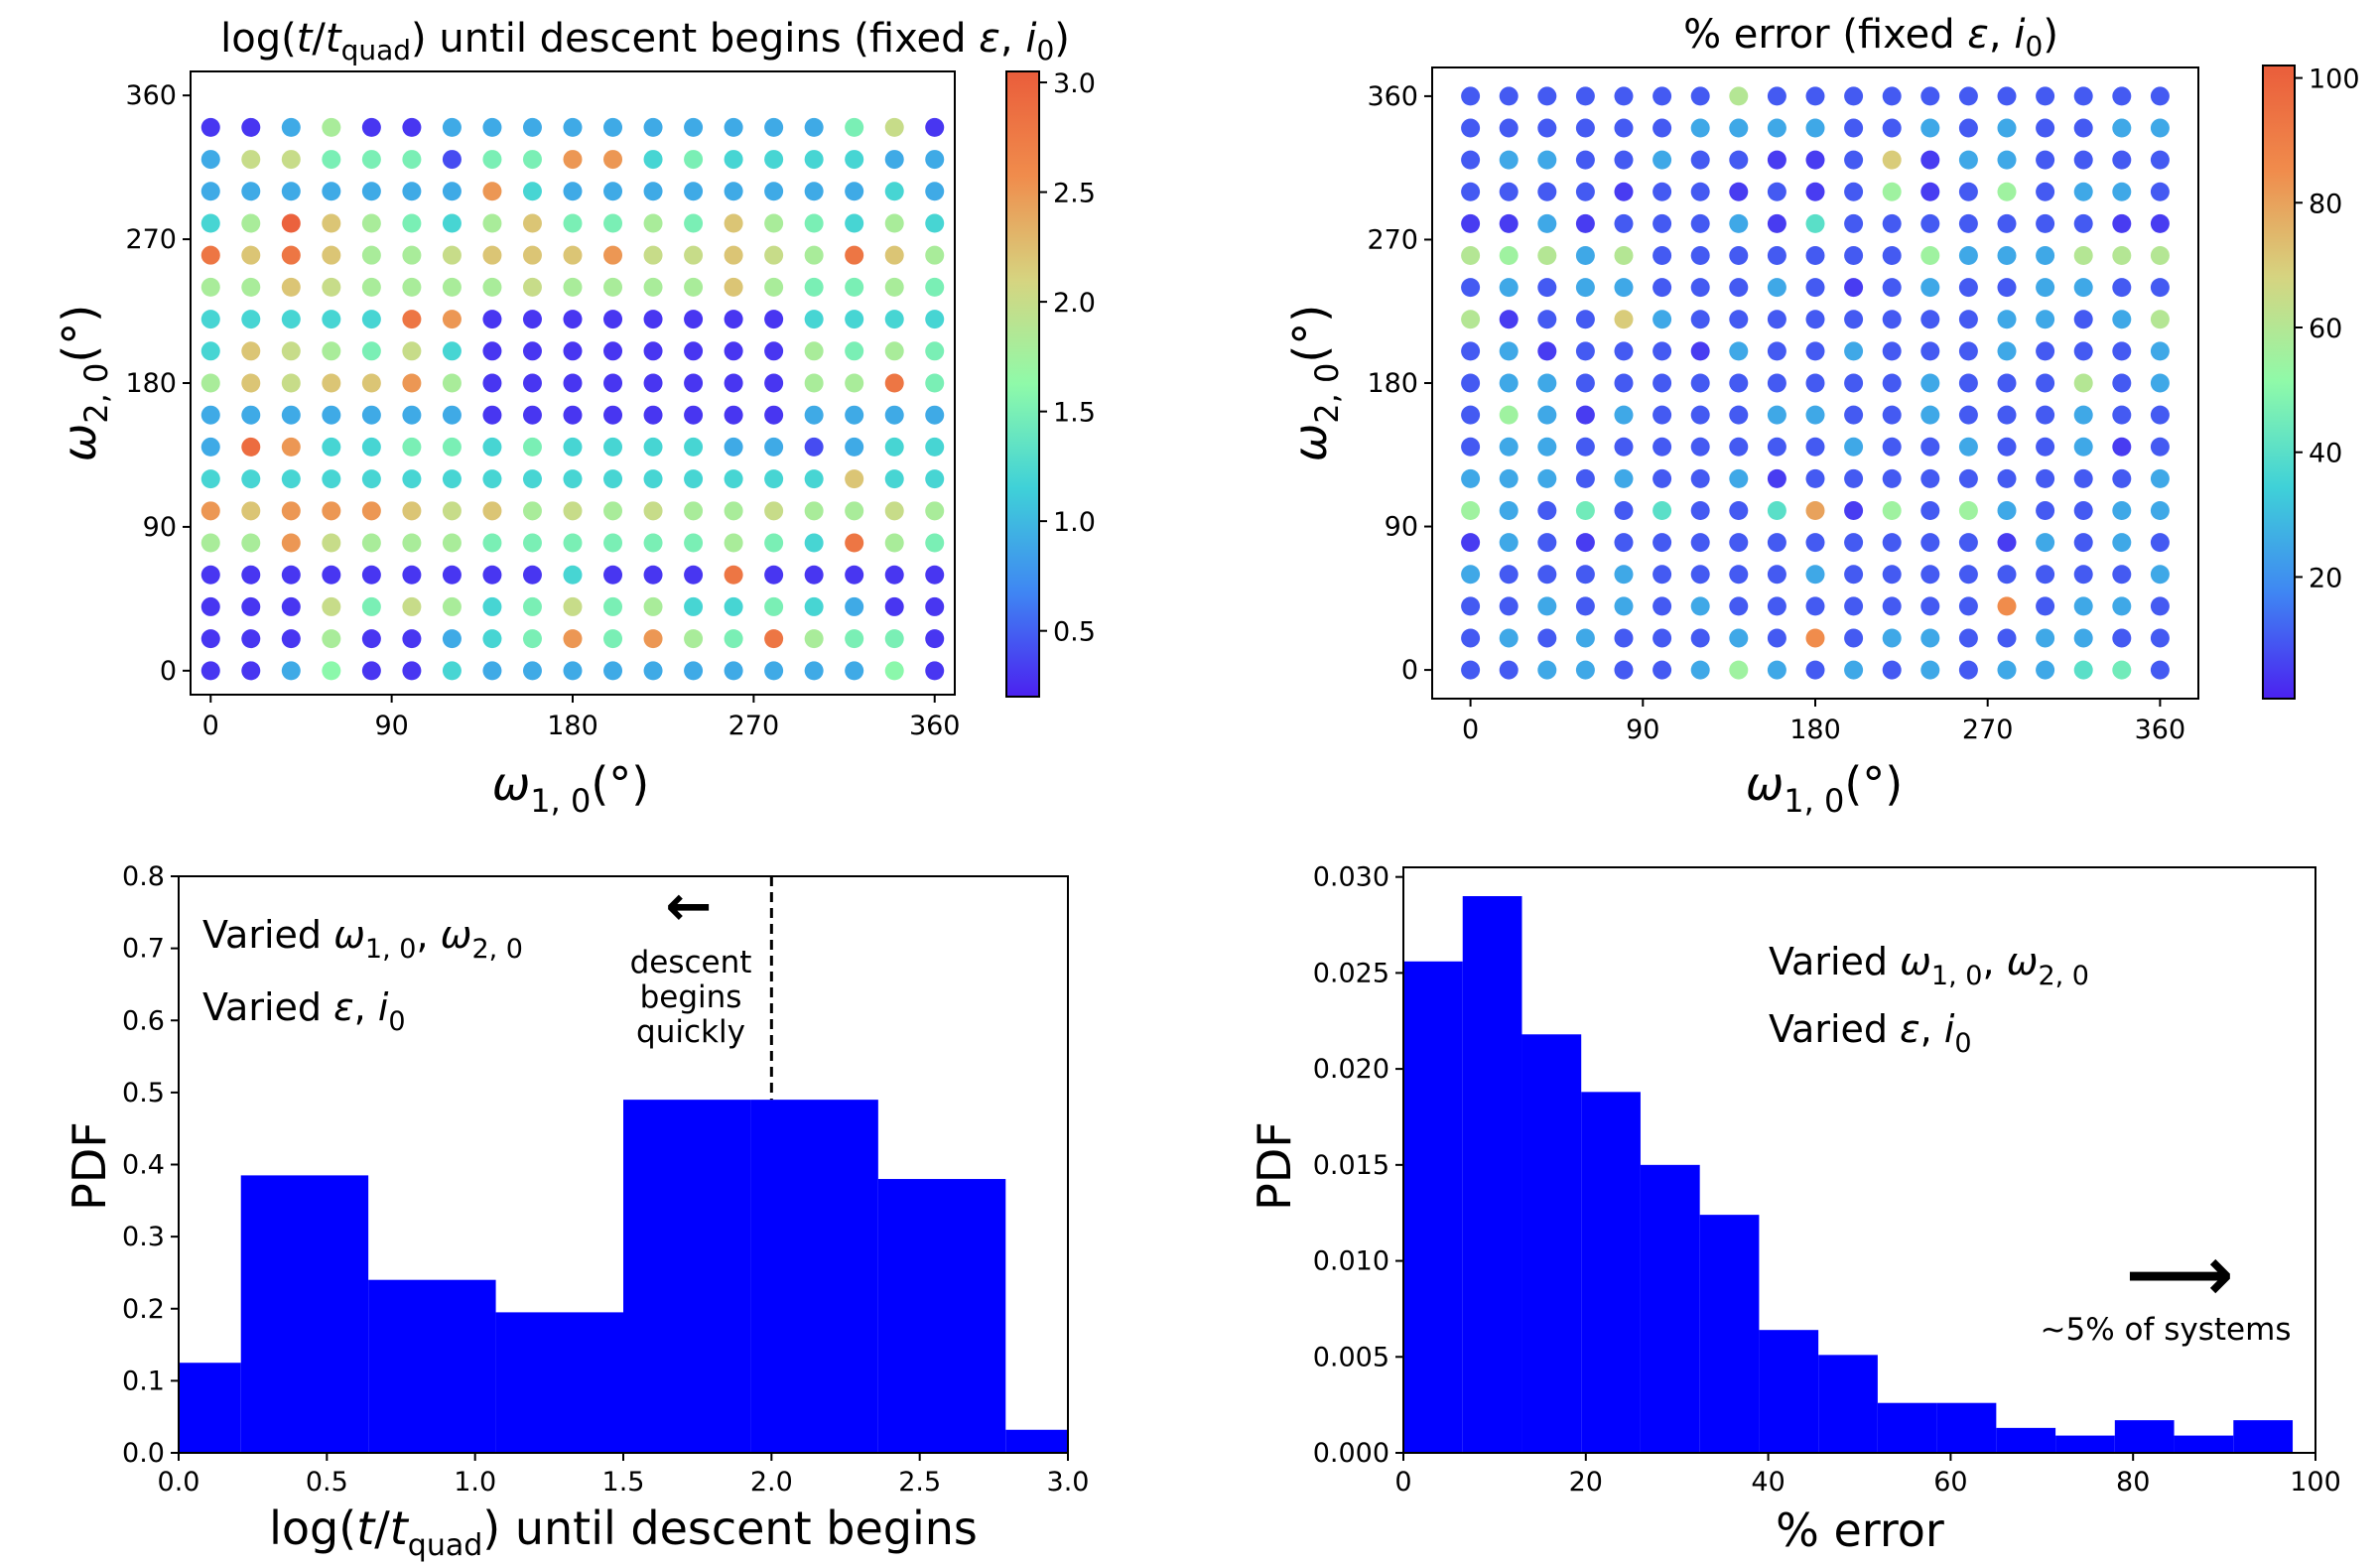 Image resolution: width=2380 pixels, height=1564 pixels. What do you see at coordinates (1815, 730) in the screenshot?
I see `x-tick-label: 180` at bounding box center [1815, 730].